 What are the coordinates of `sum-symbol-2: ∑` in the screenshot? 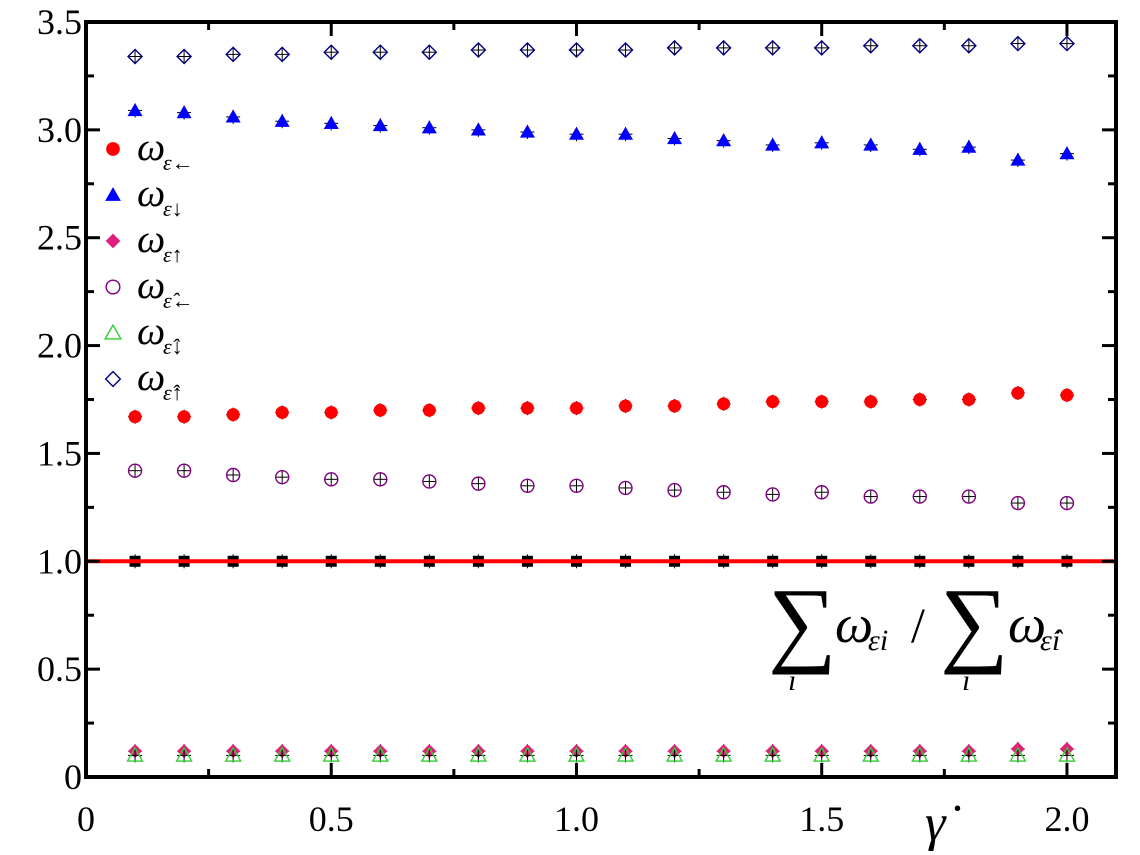 It's located at (974, 621).